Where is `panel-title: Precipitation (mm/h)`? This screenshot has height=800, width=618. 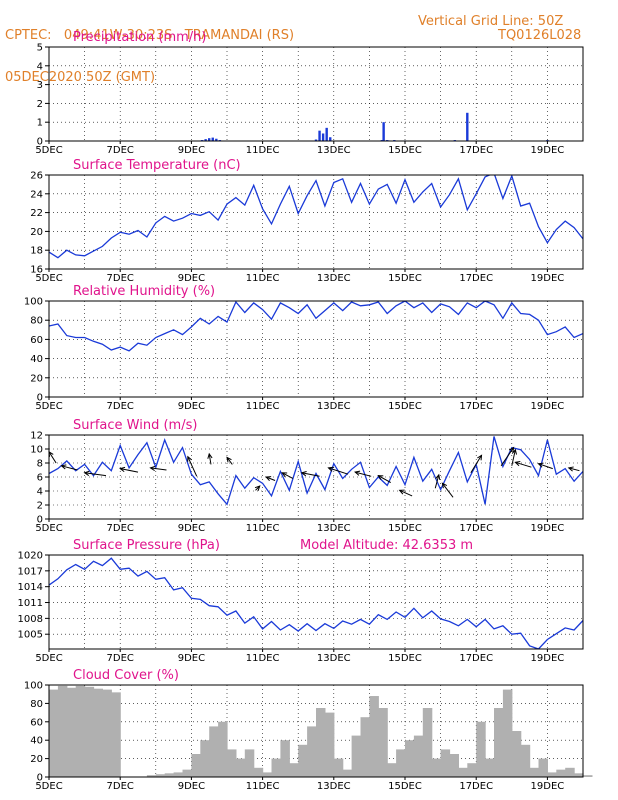
panel-title: Precipitation (mm/h) is located at coordinates (139, 37).